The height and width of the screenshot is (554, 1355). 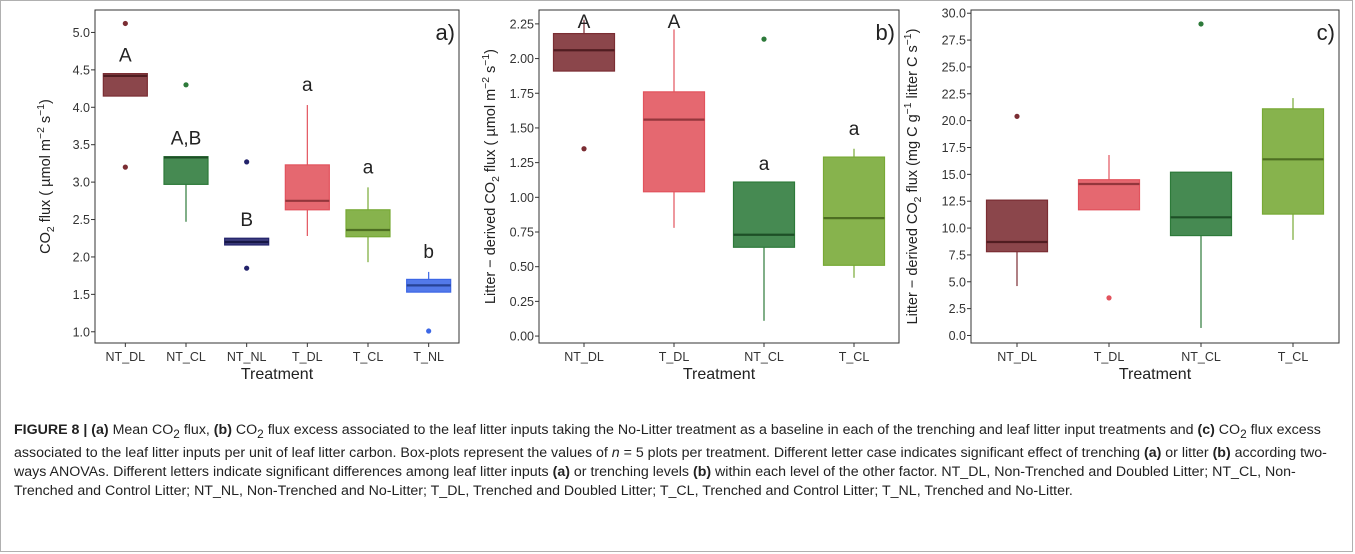 What do you see at coordinates (674, 120) in the screenshot?
I see `box-t-dl: A` at bounding box center [674, 120].